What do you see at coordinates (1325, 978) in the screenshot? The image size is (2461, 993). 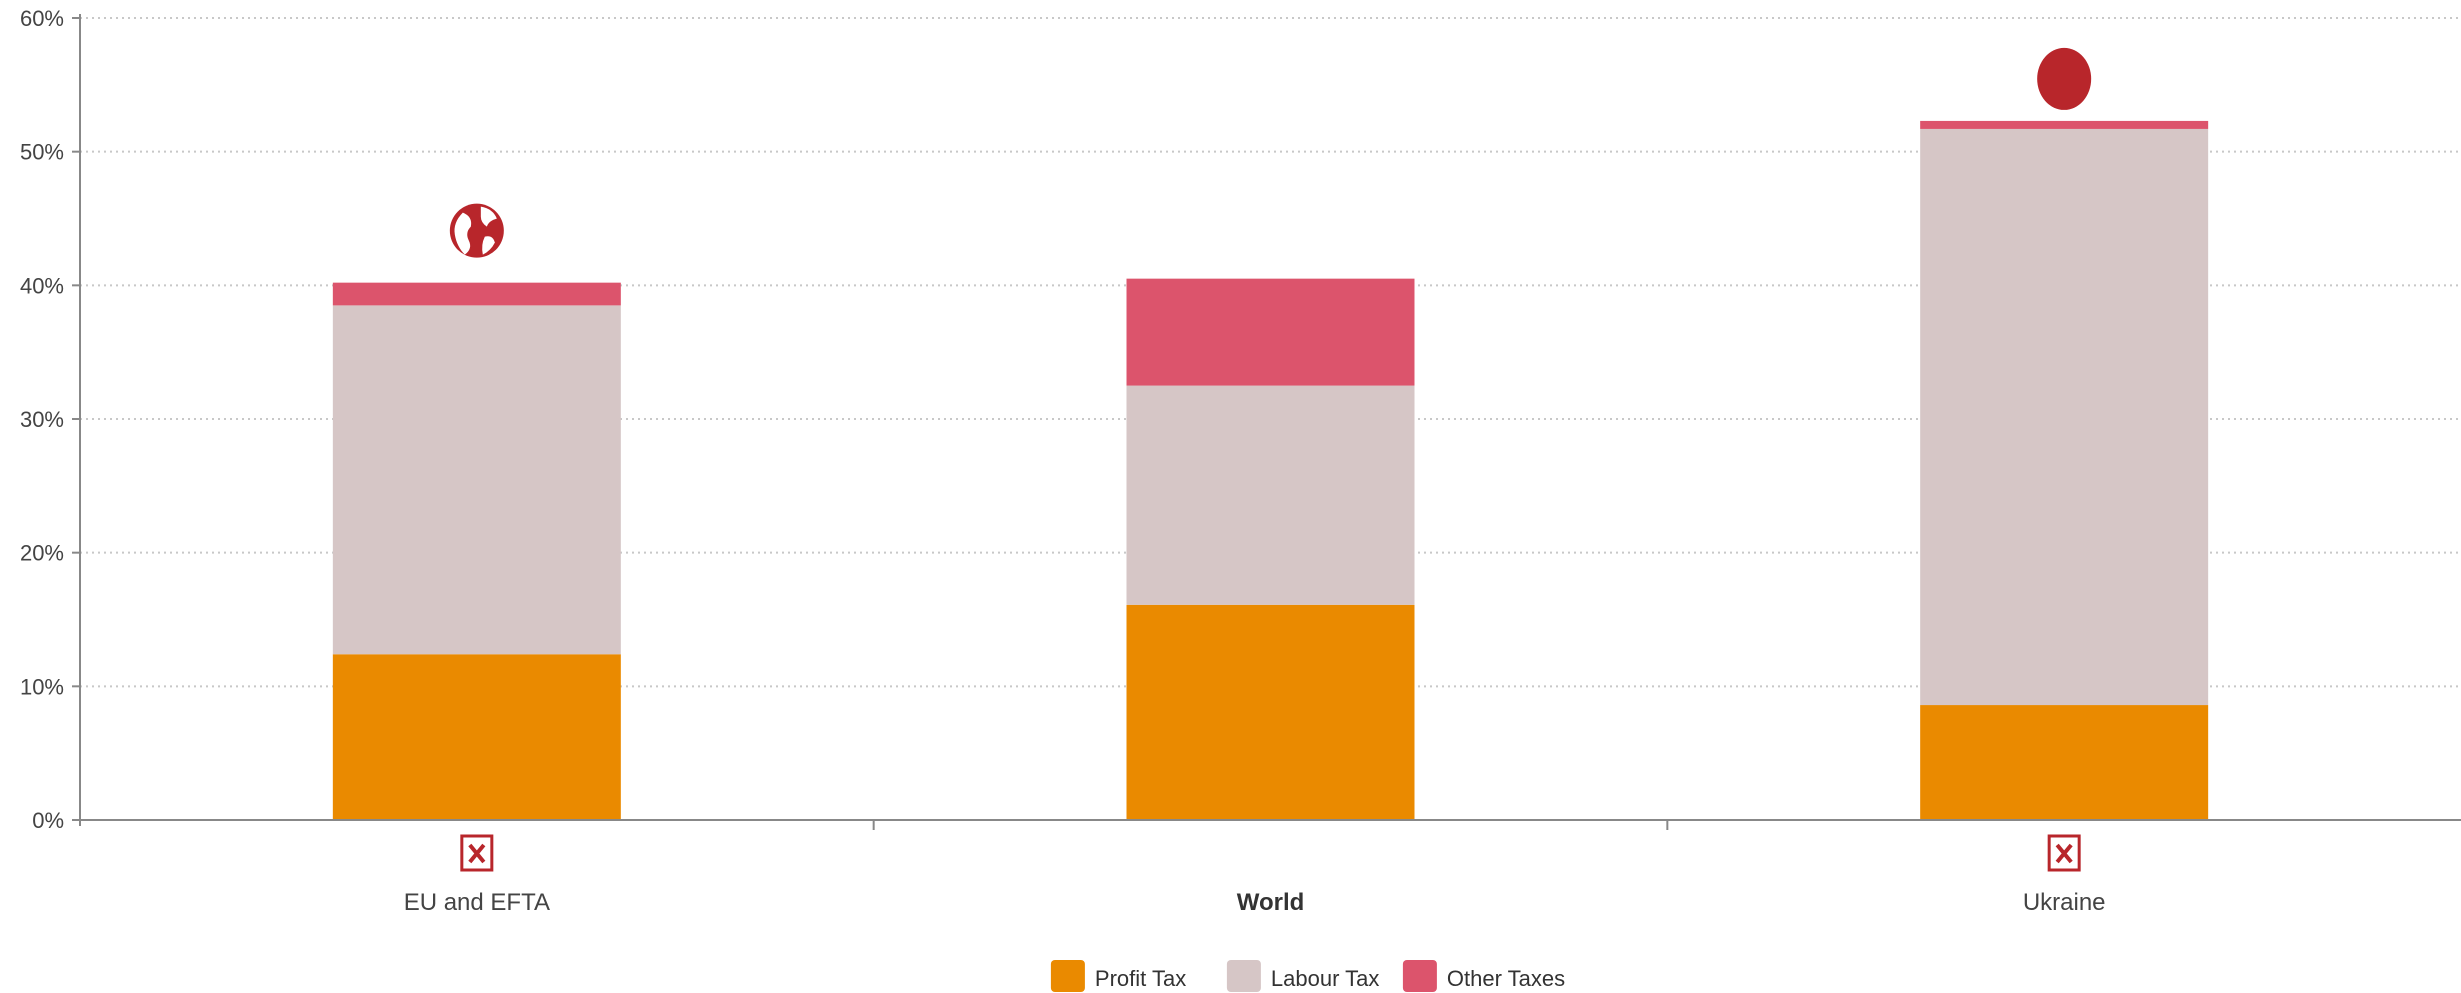 I see `legend-label: Labour Tax` at bounding box center [1325, 978].